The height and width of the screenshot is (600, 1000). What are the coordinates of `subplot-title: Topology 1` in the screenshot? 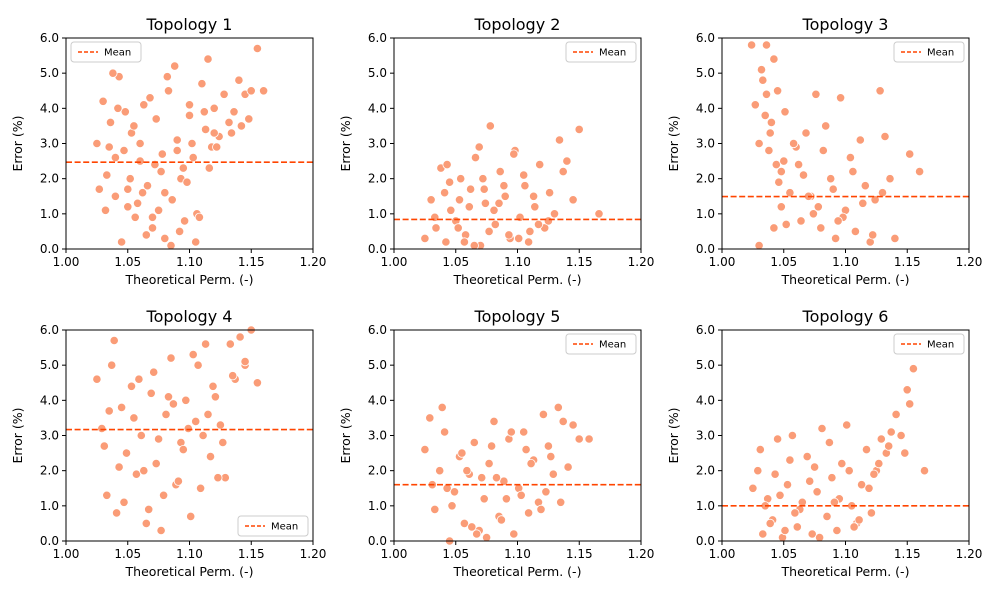 It's located at (189, 24).